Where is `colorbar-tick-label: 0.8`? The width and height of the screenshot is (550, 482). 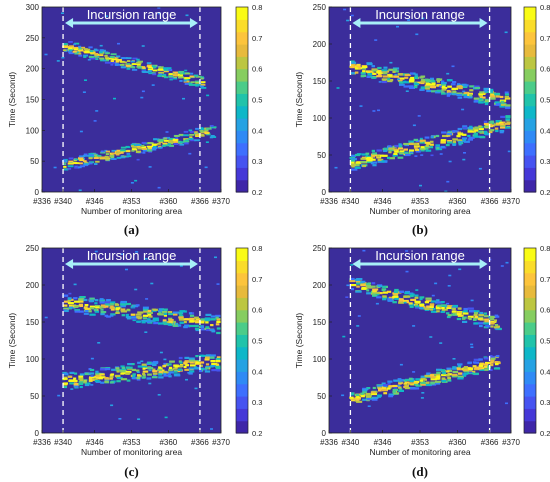 colorbar-tick-label: 0.8 is located at coordinates (545, 7).